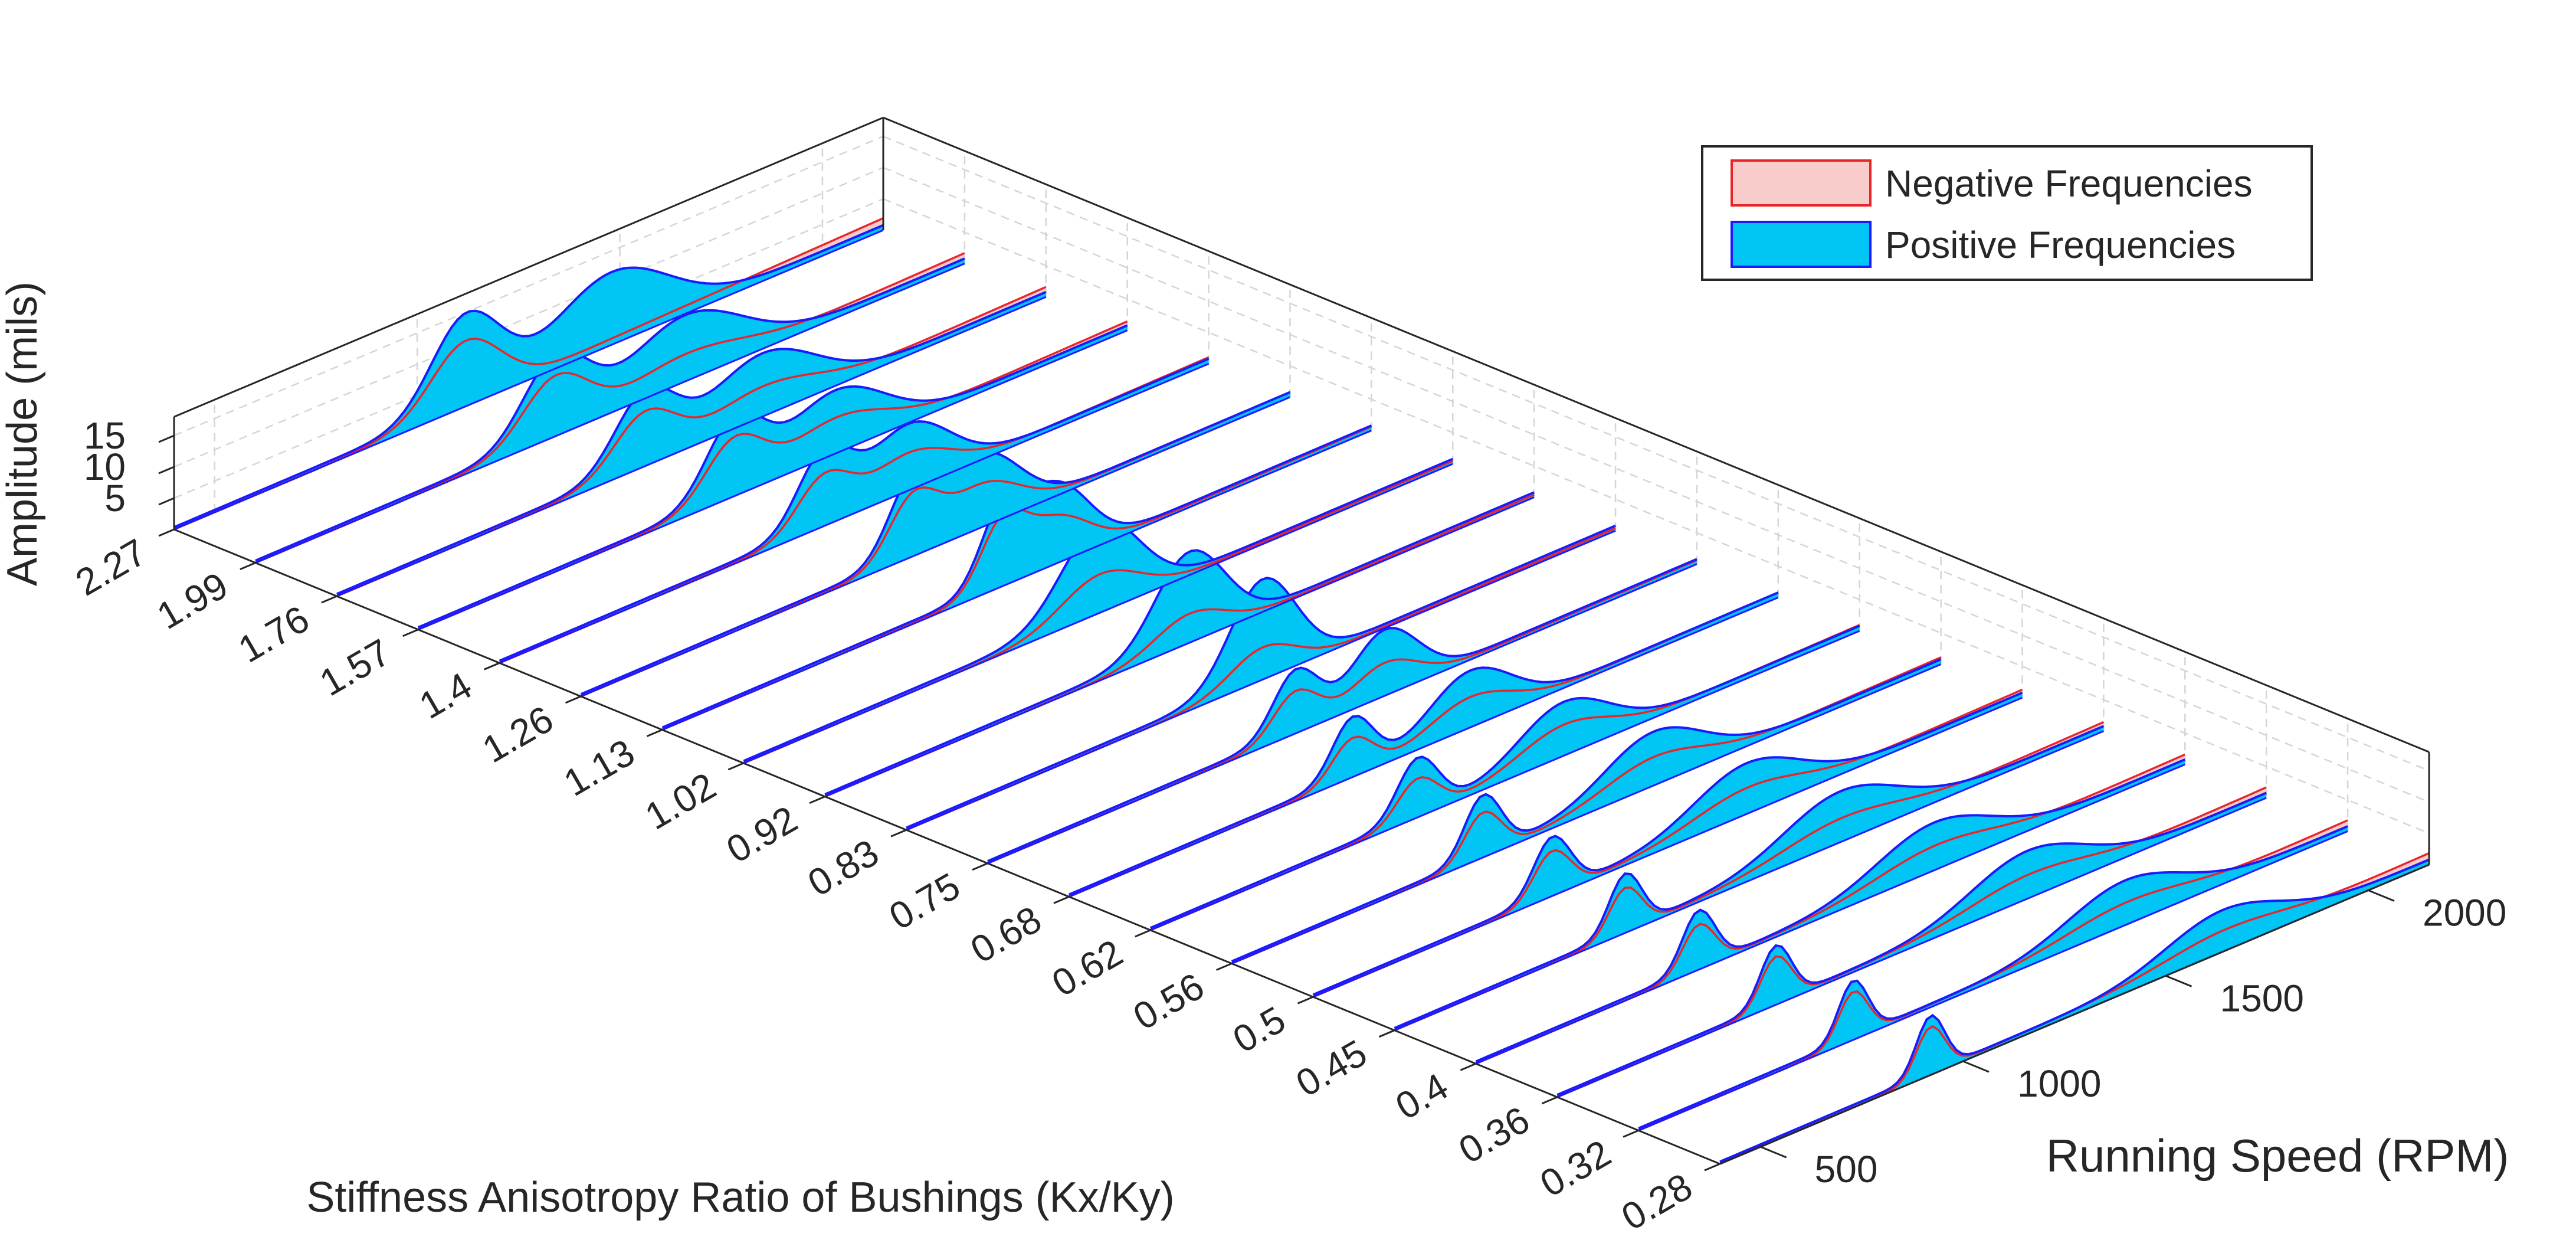 The height and width of the screenshot is (1253, 2576). I want to click on x-tick-label: 1.13, so click(598, 767).